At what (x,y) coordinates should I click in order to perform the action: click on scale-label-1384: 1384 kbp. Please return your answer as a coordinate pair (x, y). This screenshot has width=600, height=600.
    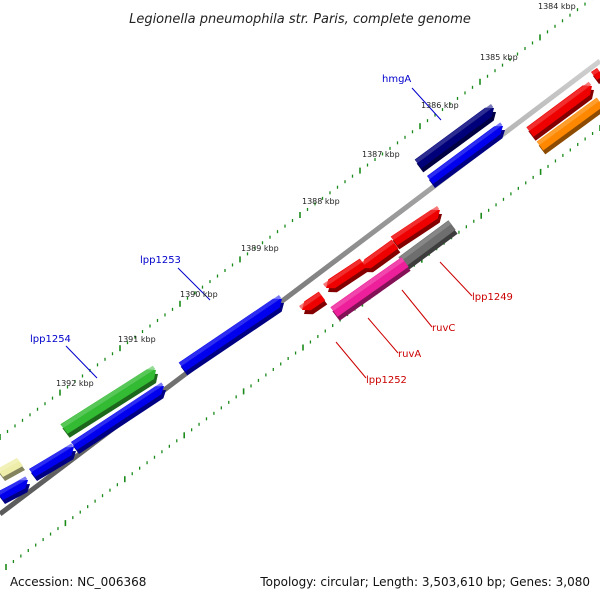
    Looking at the image, I should click on (557, 6).